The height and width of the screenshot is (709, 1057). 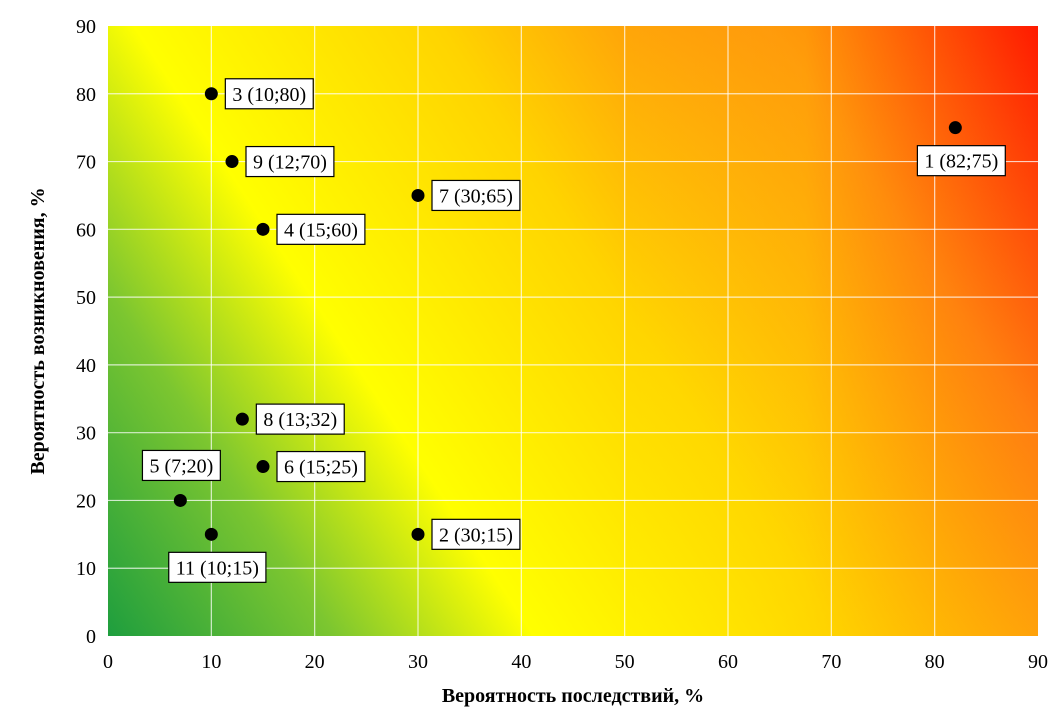 What do you see at coordinates (831, 662) in the screenshot?
I see `x-tick-label: 70` at bounding box center [831, 662].